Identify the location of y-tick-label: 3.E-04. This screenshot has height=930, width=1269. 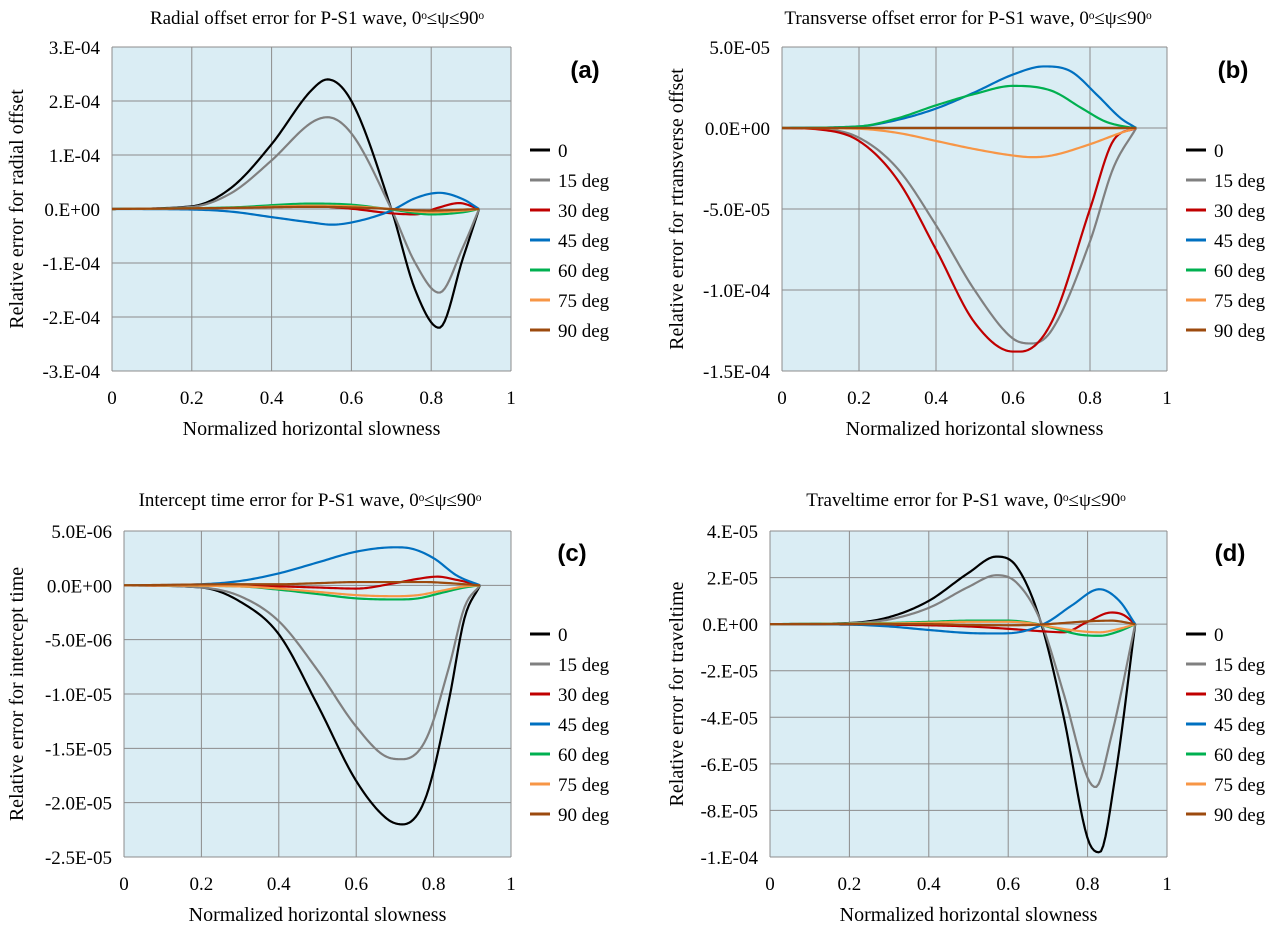
(75, 48).